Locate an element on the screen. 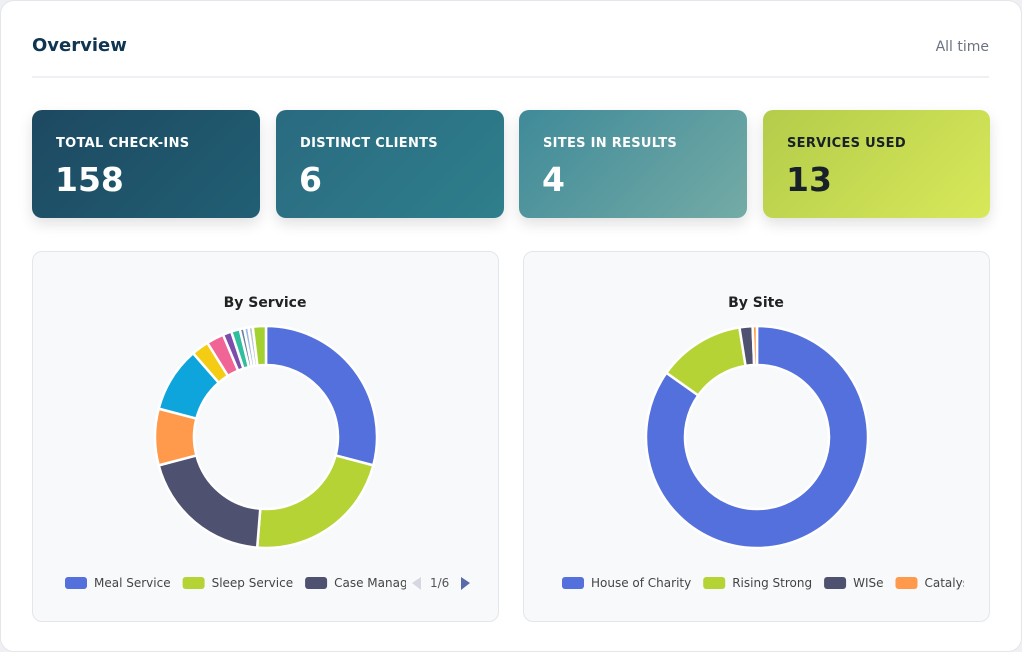 This screenshot has height=652, width=1022. range-filter: All time is located at coordinates (962, 47).